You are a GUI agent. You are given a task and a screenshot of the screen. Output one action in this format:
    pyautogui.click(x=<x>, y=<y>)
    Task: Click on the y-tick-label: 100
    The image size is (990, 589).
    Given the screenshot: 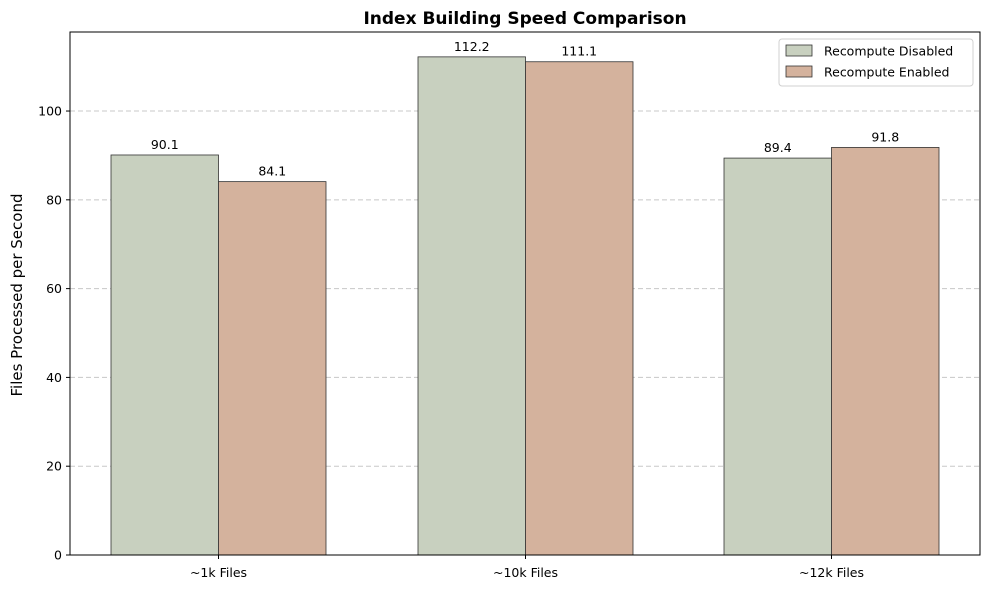 What is the action you would take?
    pyautogui.click(x=50, y=111)
    